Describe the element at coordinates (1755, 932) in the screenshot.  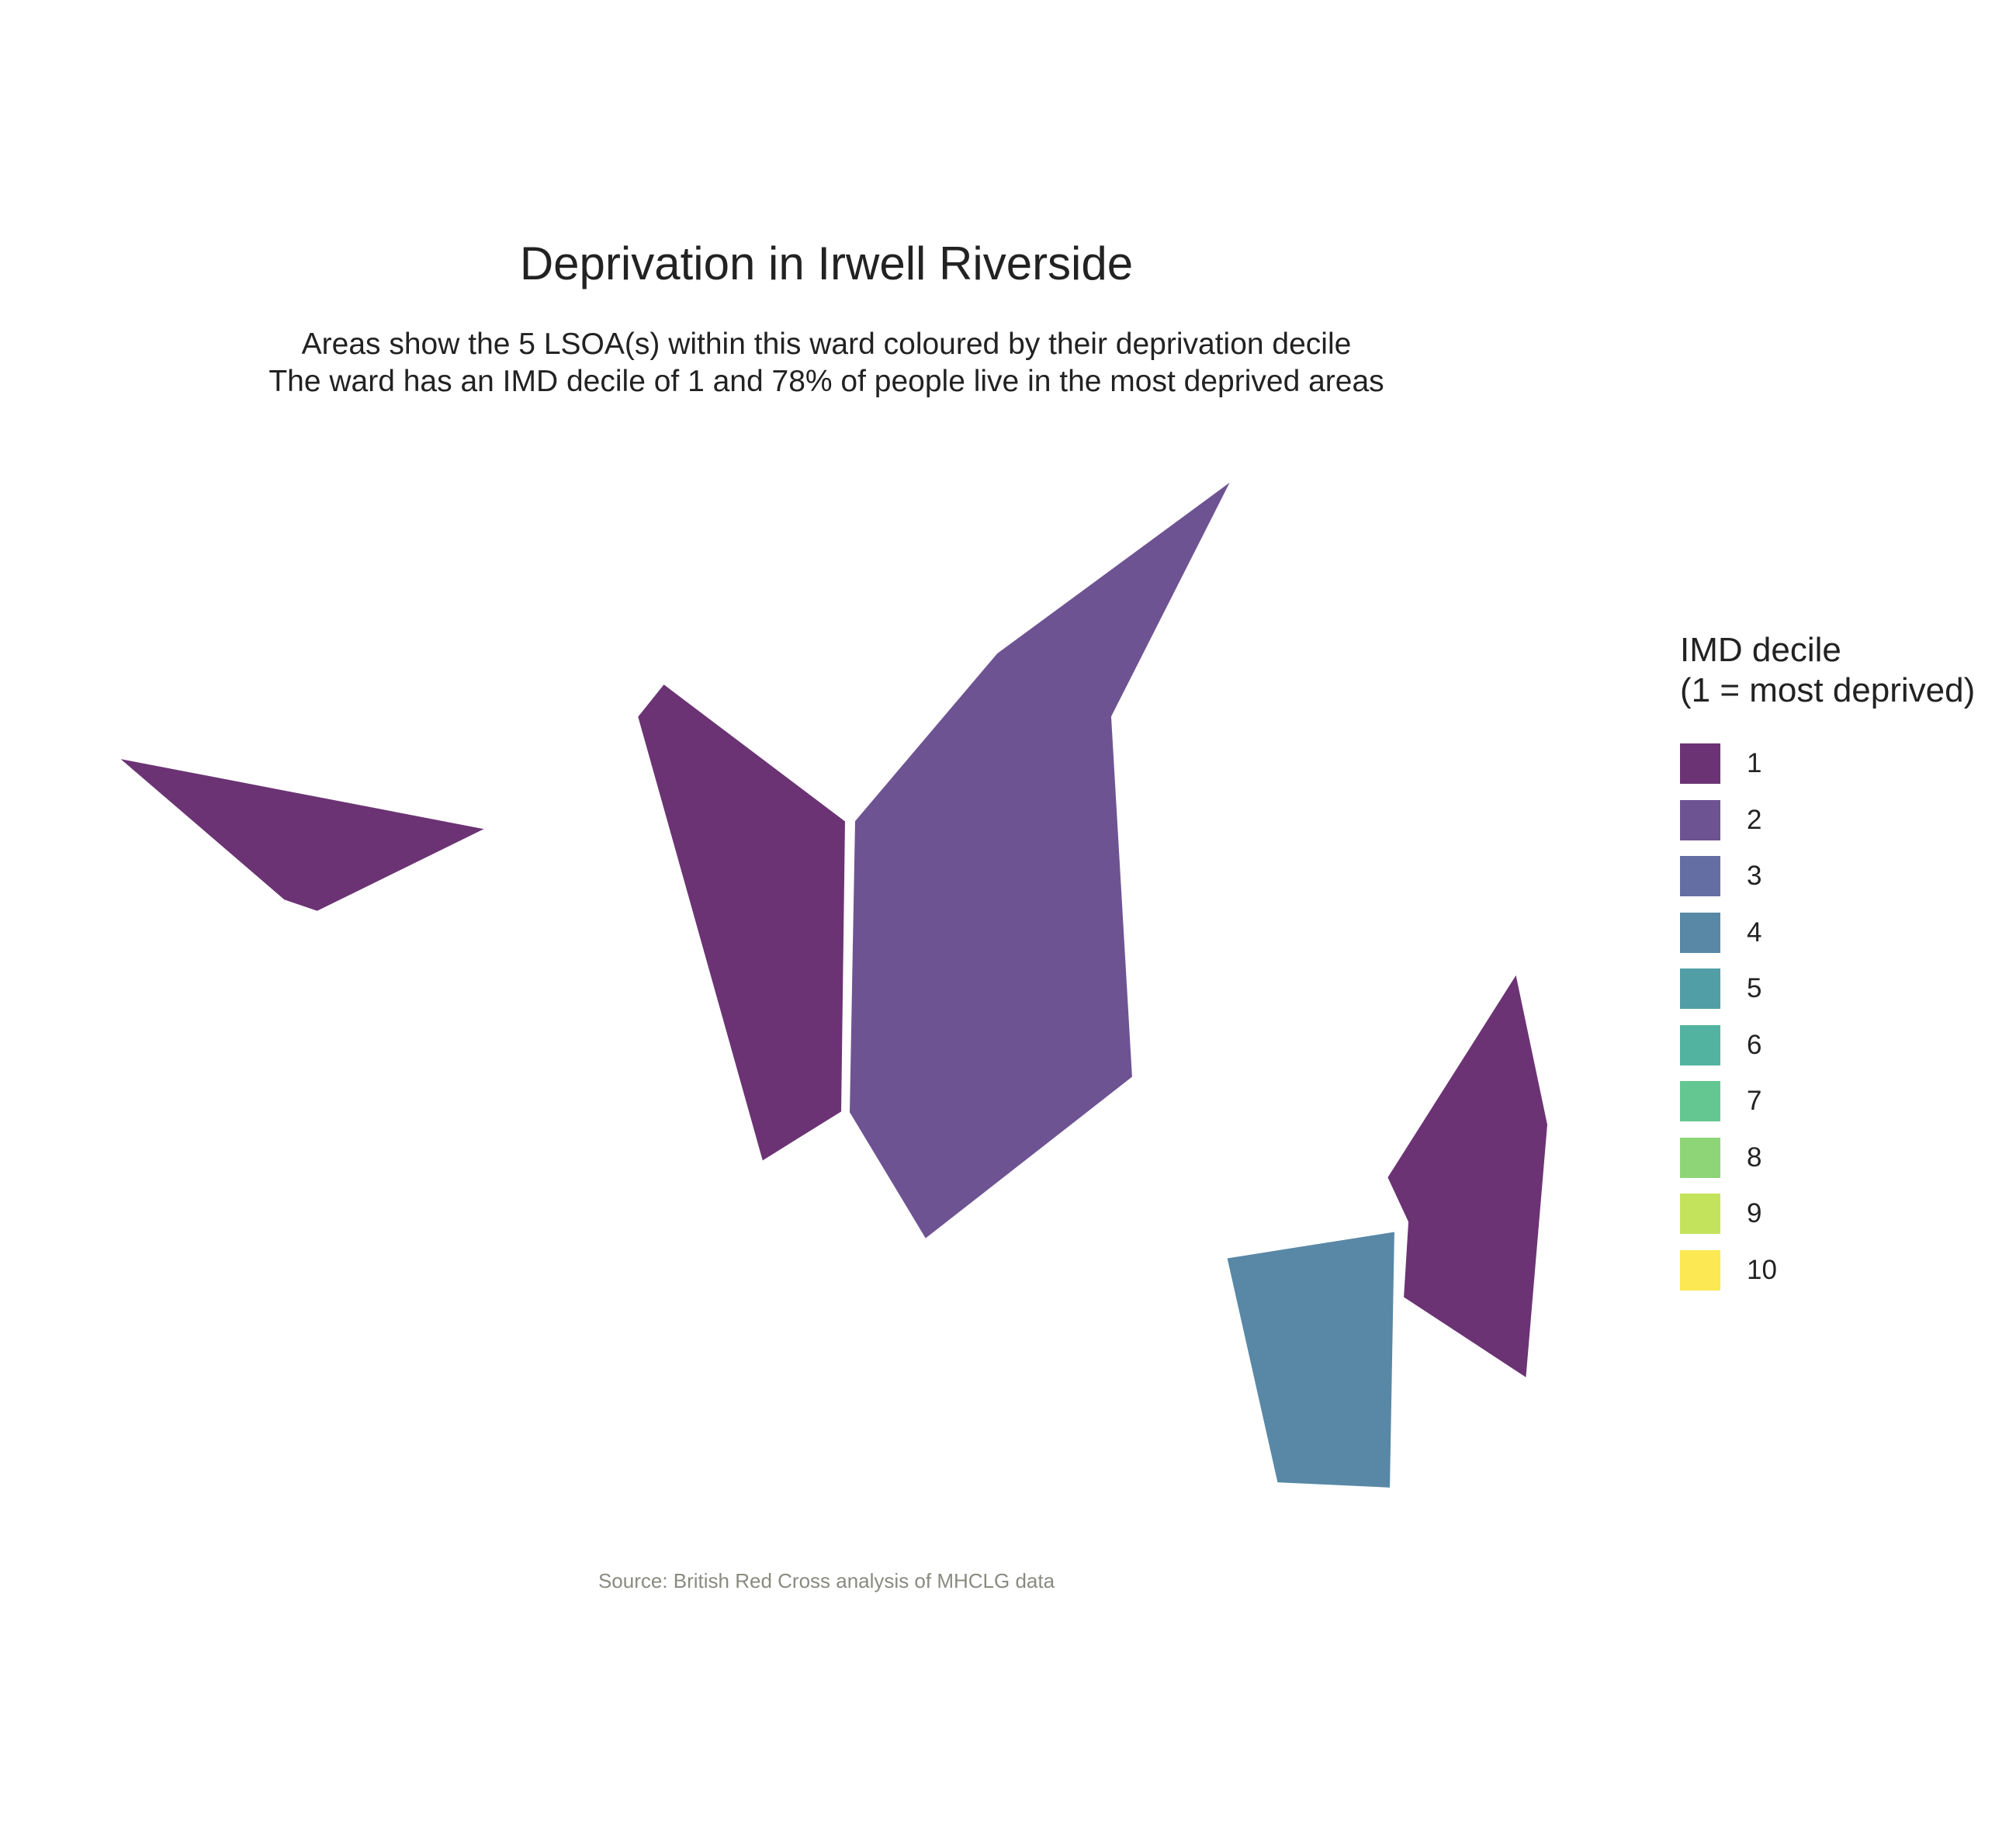
I see `legend-label: 4` at that location.